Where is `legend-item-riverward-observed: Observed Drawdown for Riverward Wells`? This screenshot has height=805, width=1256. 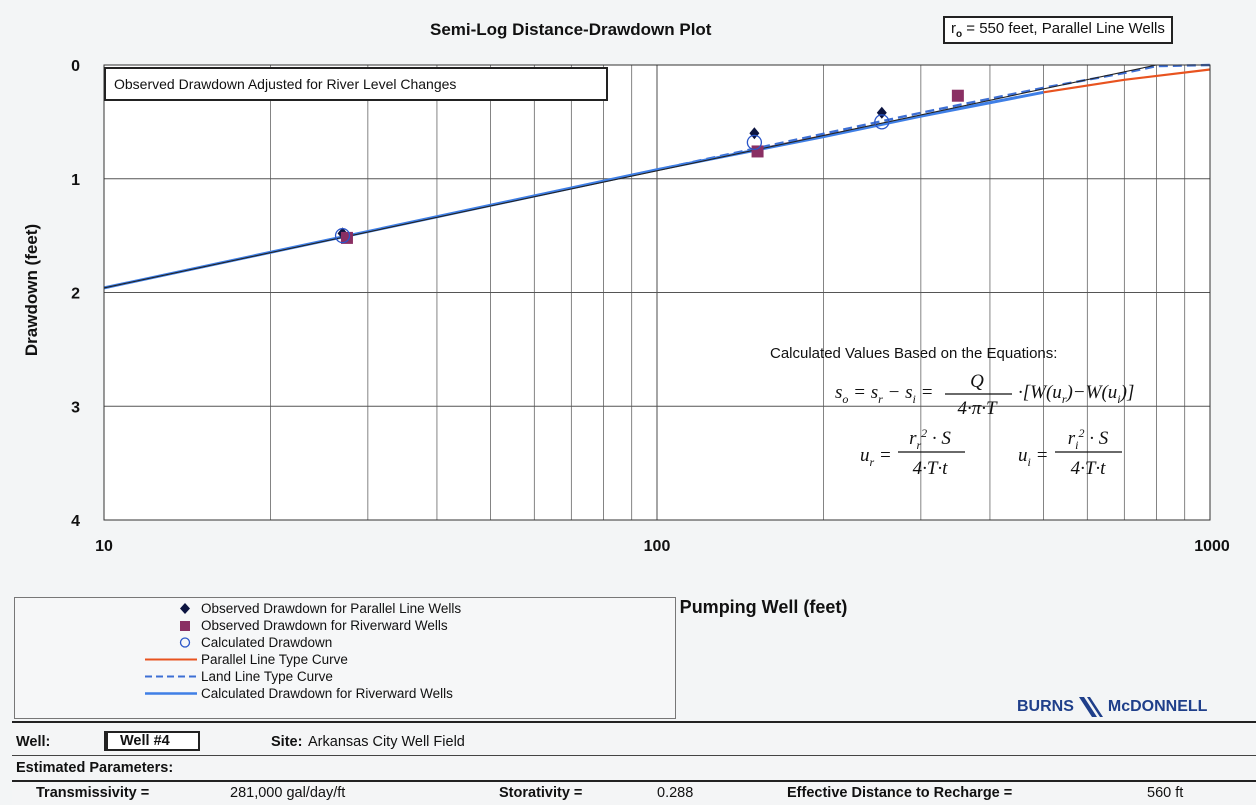
legend-item-riverward-observed: Observed Drawdown for Riverward Wells is located at coordinates (345, 625).